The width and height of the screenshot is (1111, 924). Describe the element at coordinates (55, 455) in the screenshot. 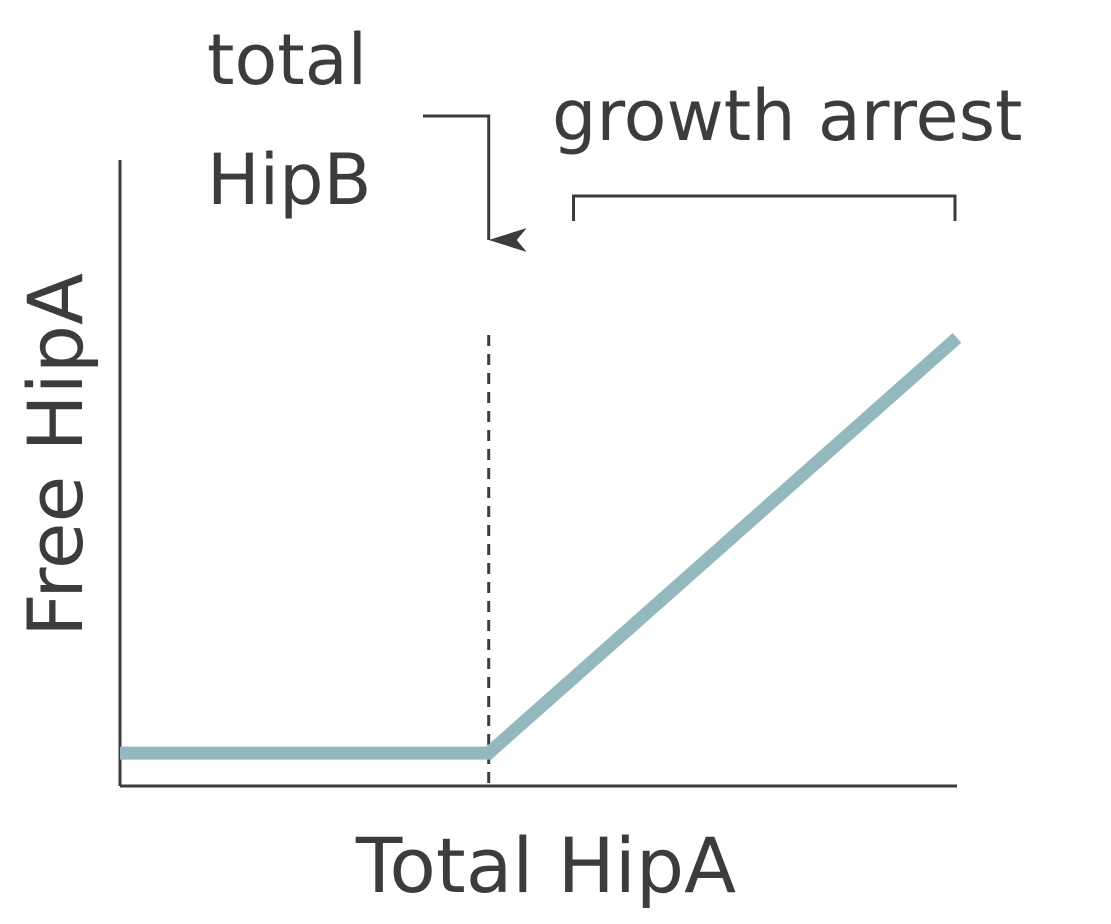

I see `y-axis-label: Free HipA` at that location.